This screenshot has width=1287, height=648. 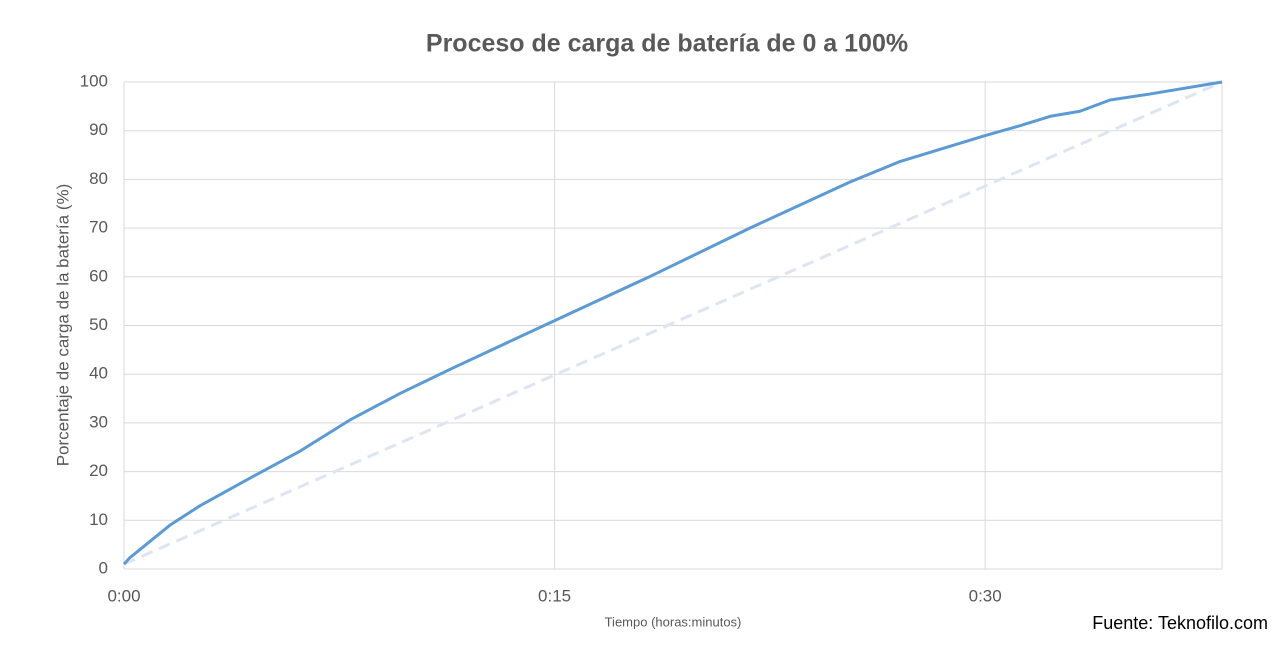 I want to click on x-tick-label: 0:15, so click(x=554, y=595).